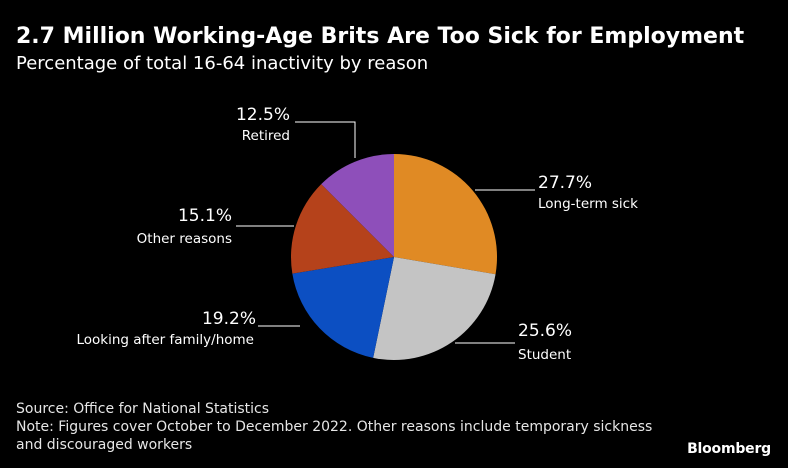 The image size is (788, 468). What do you see at coordinates (266, 136) in the screenshot?
I see `category-label-retired: Retired` at bounding box center [266, 136].